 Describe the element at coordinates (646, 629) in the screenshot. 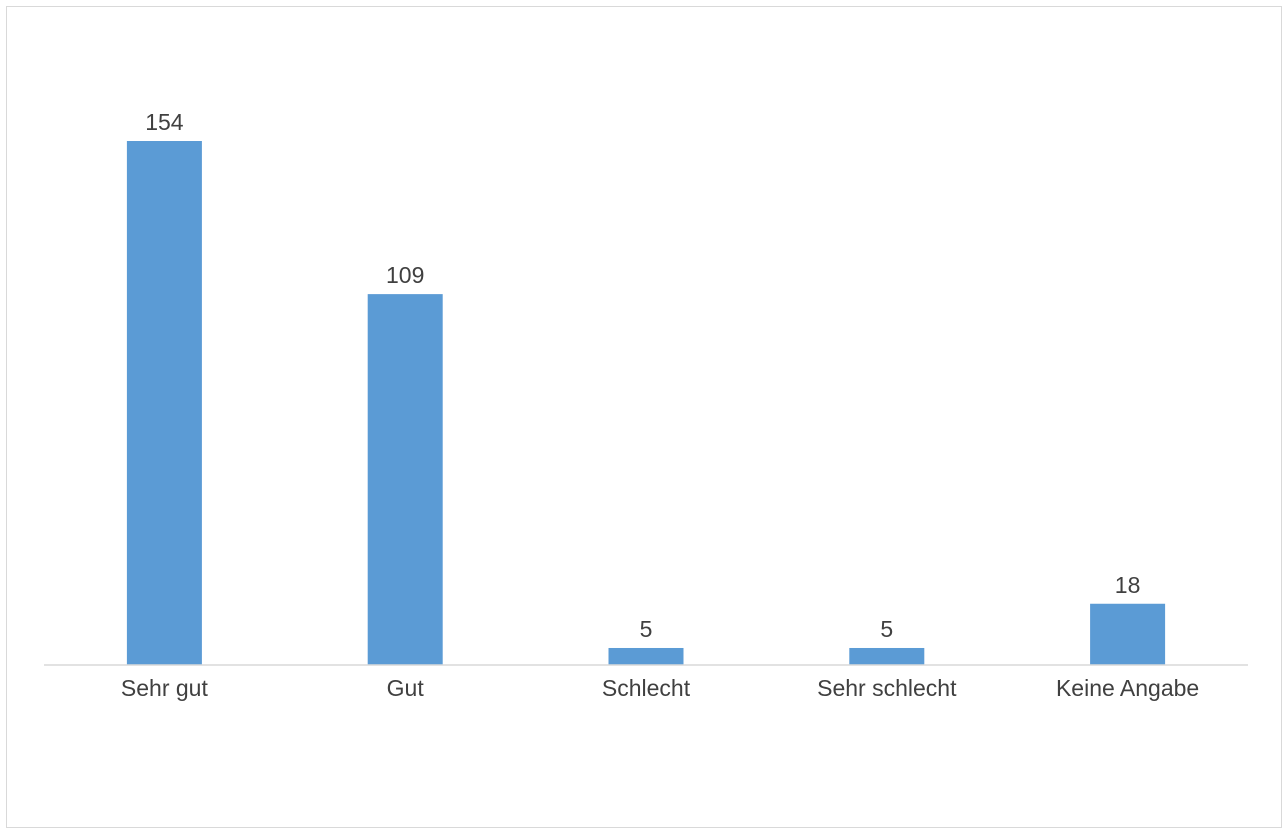

I see `data-label-schlecht: 5` at that location.